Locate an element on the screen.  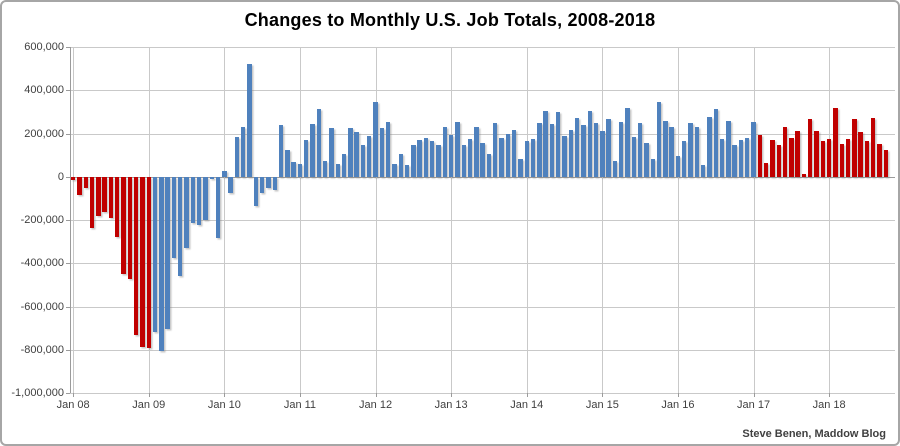
x-tick-label: Jan 17 is located at coordinates (754, 405).